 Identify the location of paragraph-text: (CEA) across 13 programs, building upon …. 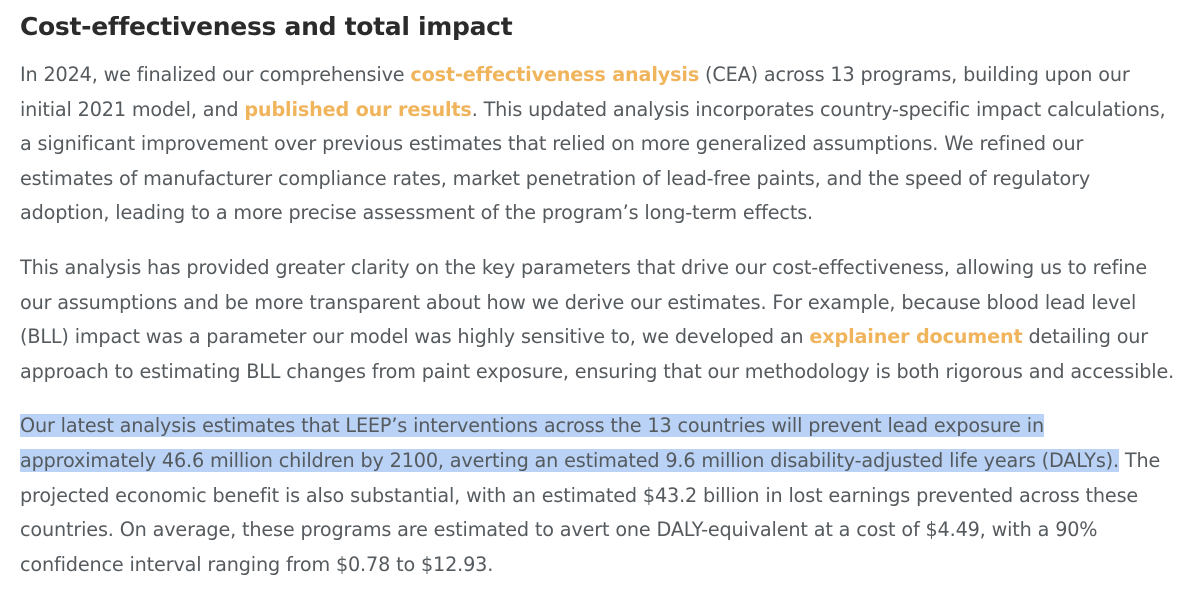
(575, 92).